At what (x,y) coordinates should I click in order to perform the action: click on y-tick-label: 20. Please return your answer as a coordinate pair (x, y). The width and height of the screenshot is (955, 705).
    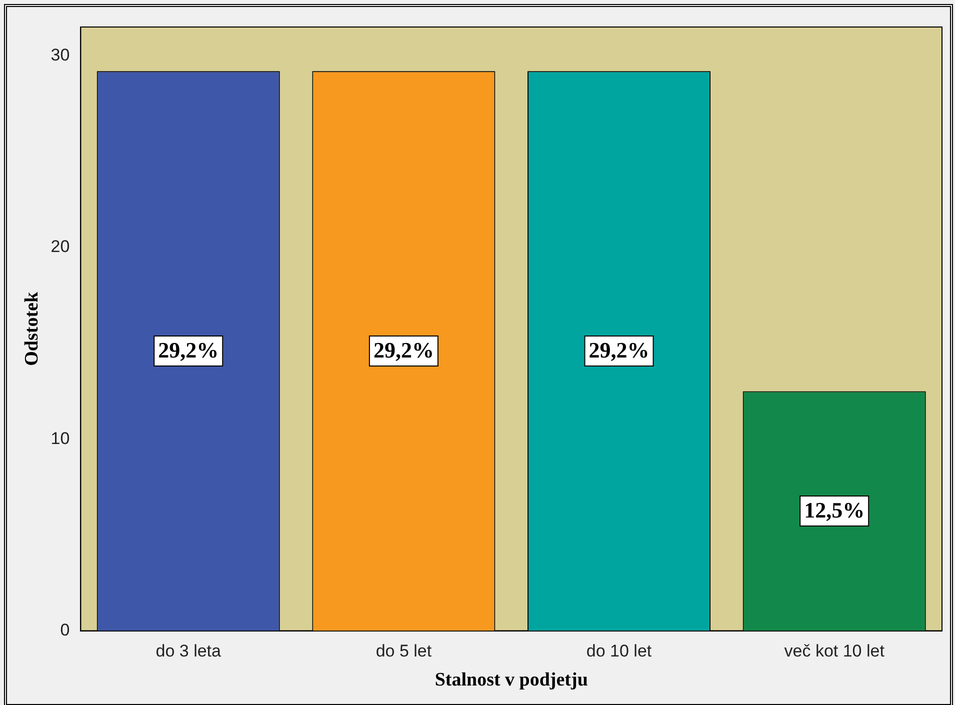
    Looking at the image, I should click on (60, 246).